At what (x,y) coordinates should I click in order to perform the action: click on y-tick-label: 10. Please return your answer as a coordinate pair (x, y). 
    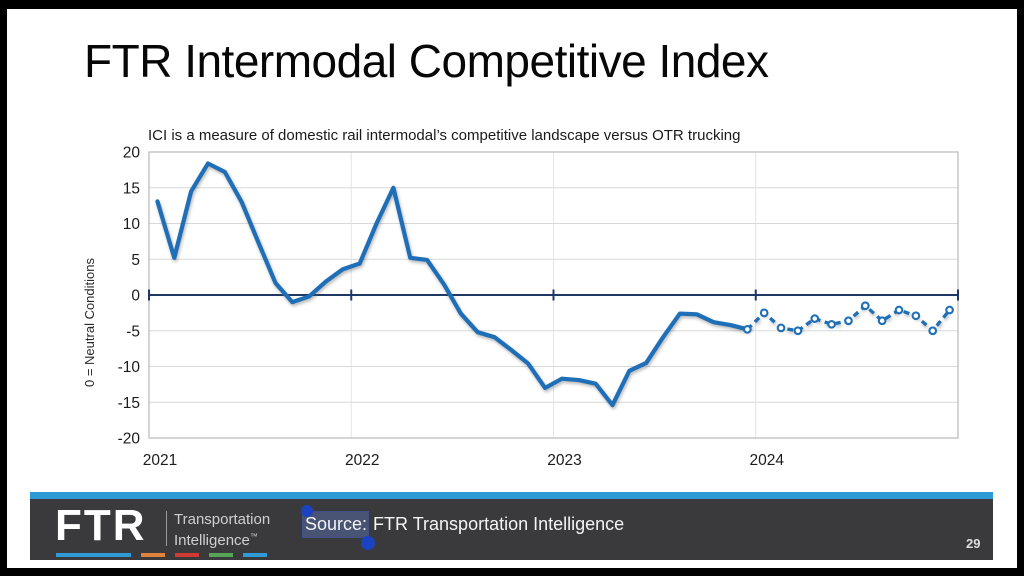
    Looking at the image, I should click on (132, 224).